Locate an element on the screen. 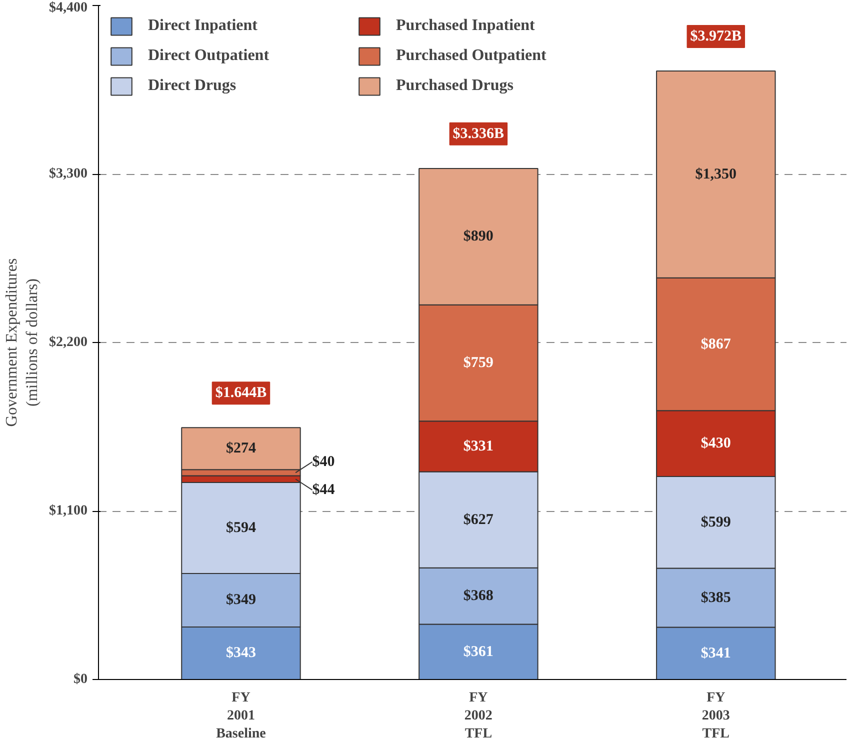 This screenshot has width=851, height=744. legend-label: Direct Drugs is located at coordinates (193, 86).